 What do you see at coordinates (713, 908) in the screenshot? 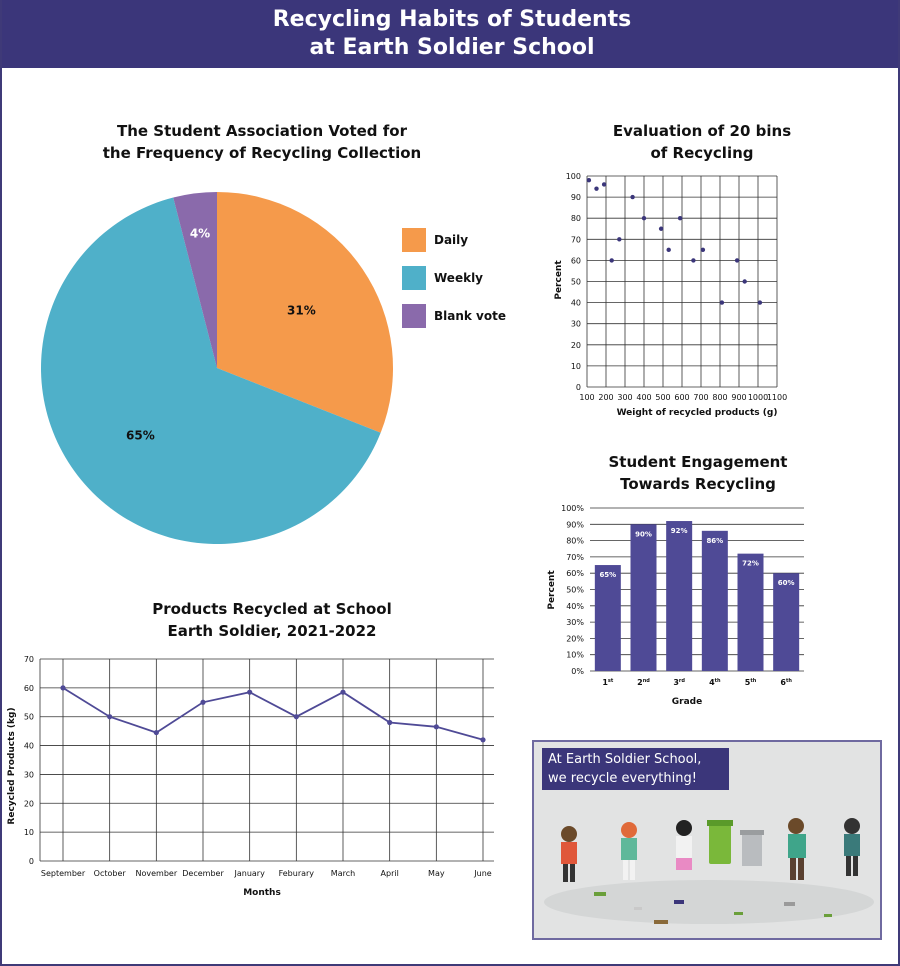
I see `litter-scraps` at bounding box center [713, 908].